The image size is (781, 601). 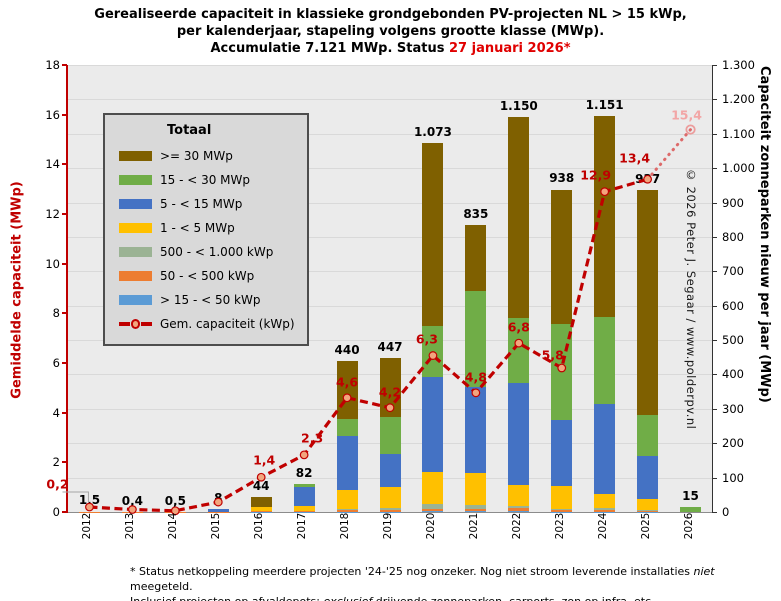 I want to click on avg-line-value-label: 13,4, so click(x=635, y=158).